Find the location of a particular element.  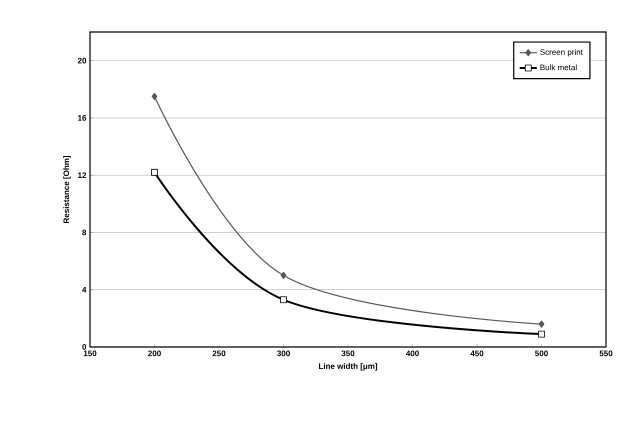

legend-label: Screen print is located at coordinates (561, 53).